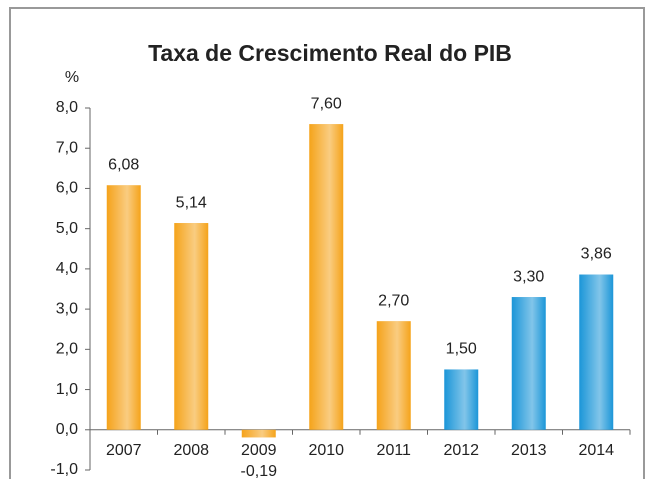  Describe the element at coordinates (67, 268) in the screenshot. I see `y-tick-label: 4,0` at that location.